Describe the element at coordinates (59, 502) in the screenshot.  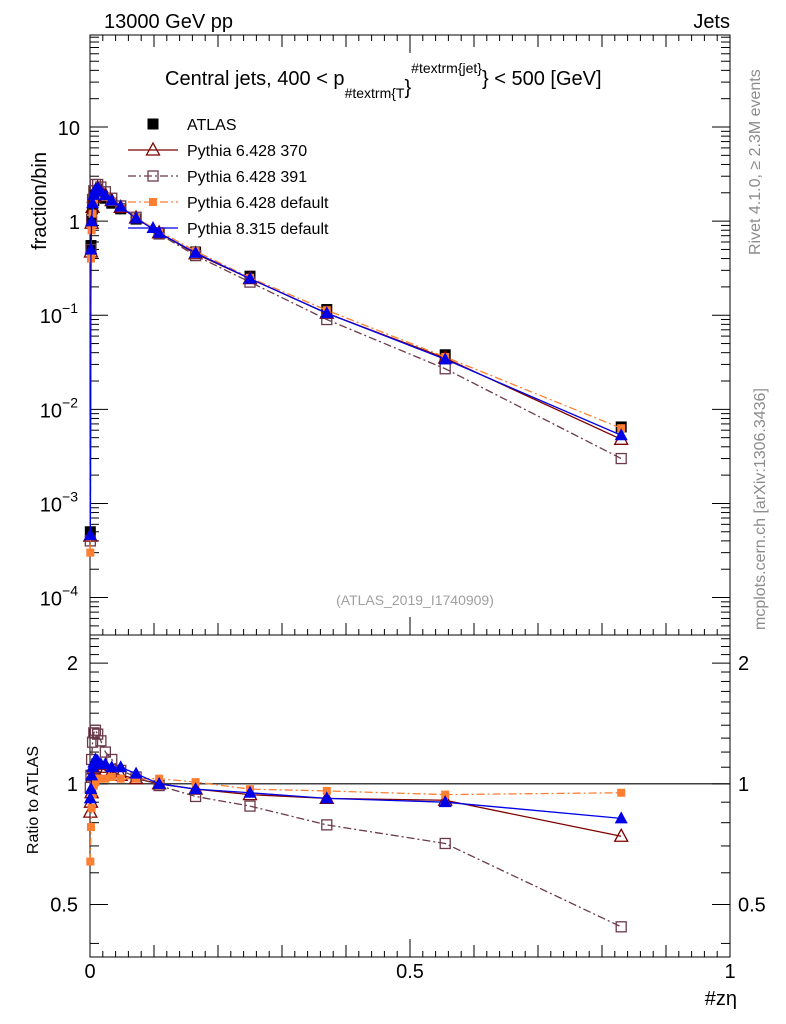
I see `y-tick-label-top: 10⁻³` at that location.